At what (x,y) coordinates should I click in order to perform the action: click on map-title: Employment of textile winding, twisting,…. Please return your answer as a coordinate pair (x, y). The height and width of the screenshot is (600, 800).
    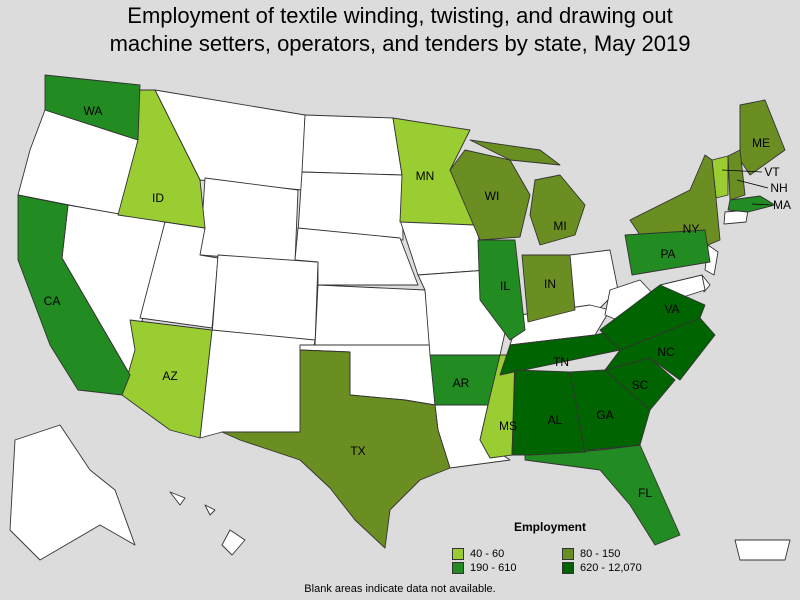
    Looking at the image, I should click on (400, 30).